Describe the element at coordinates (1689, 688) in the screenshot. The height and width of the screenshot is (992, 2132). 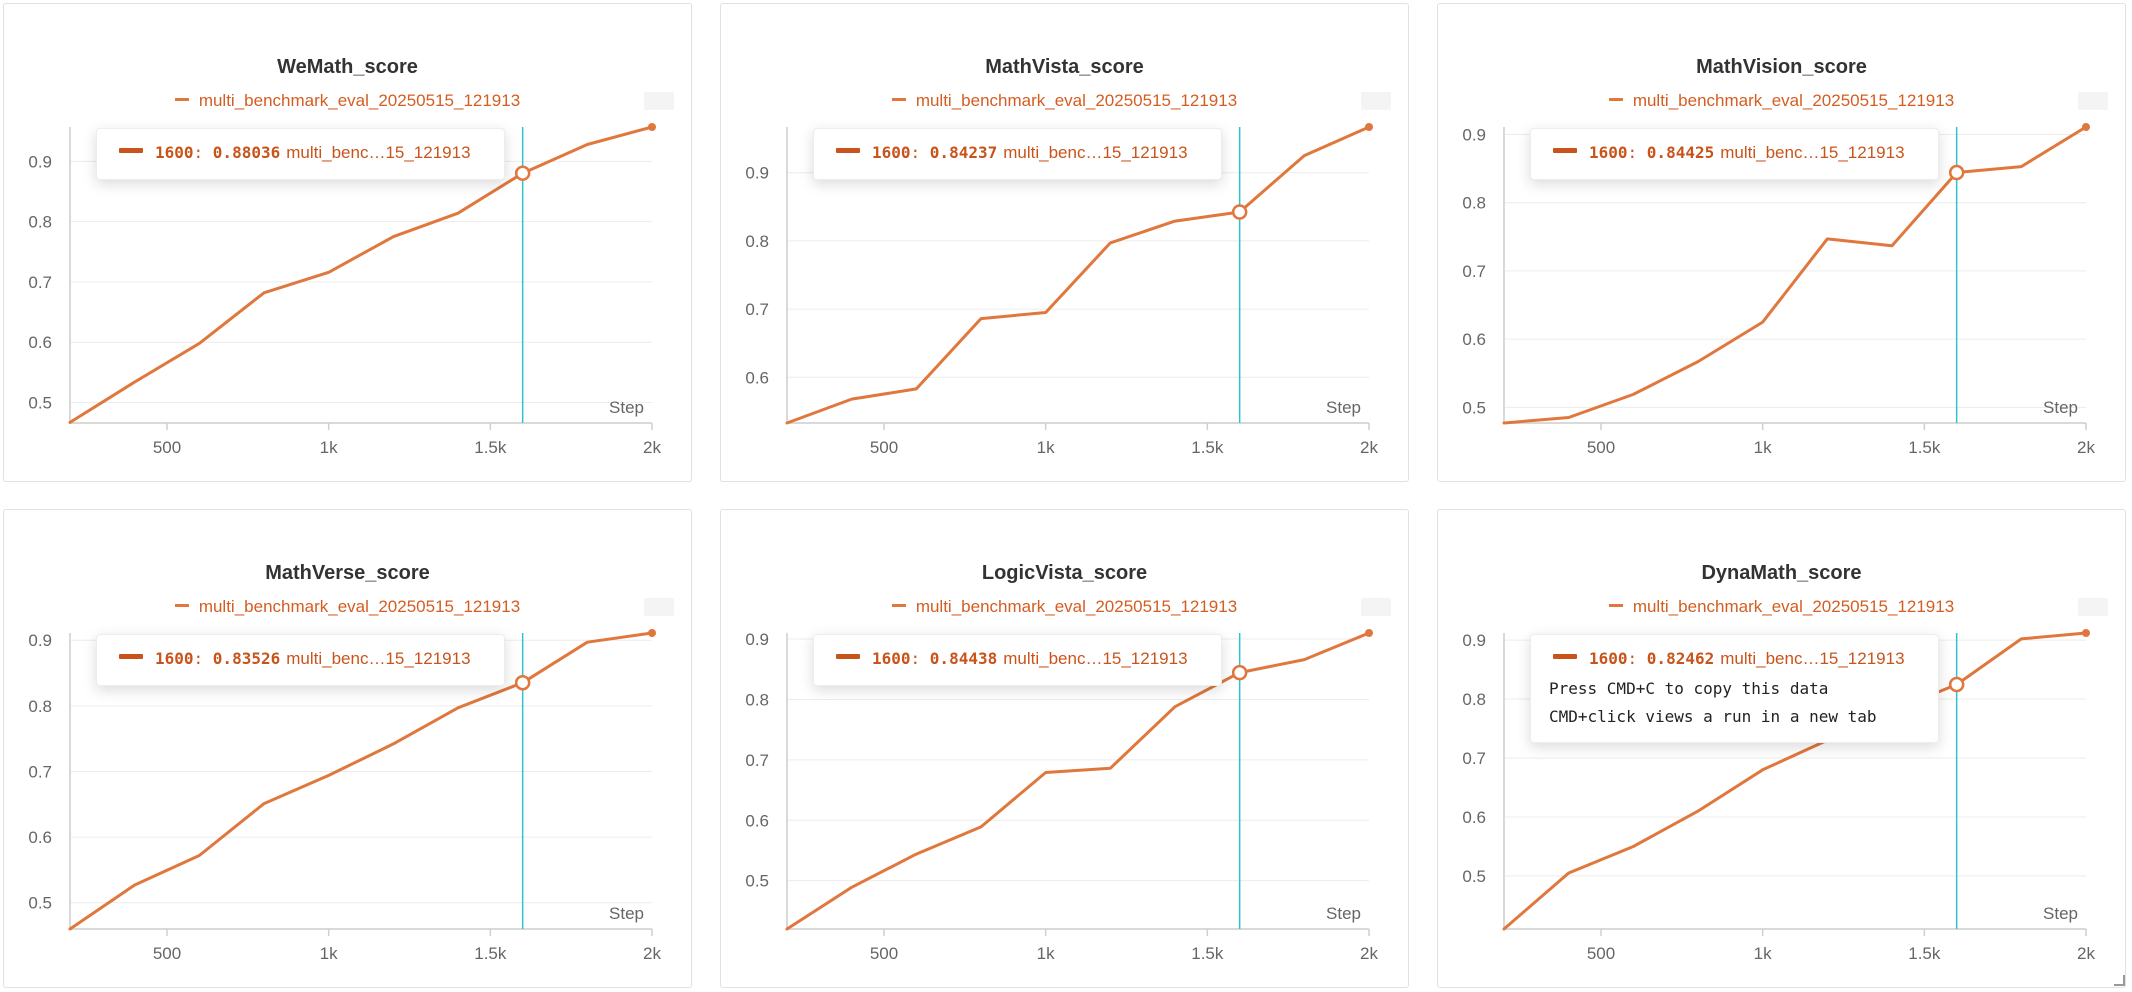
I see `tooltip-copy-hint: Press CMD+C to copy this data` at that location.